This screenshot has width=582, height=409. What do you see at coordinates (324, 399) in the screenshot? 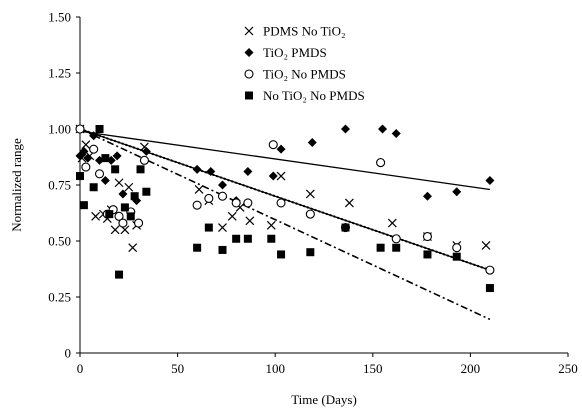
I see `x-axis-label: Time (Days)` at bounding box center [324, 399].